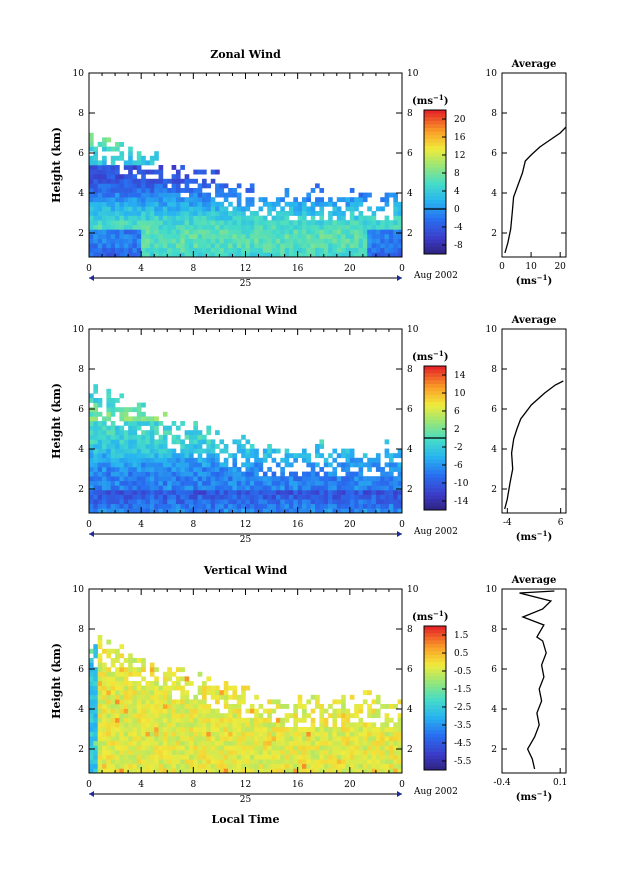 Image resolution: width=620 pixels, height=873 pixels. What do you see at coordinates (56, 681) in the screenshot?
I see `y-axis-label: Height (km)` at bounding box center [56, 681].